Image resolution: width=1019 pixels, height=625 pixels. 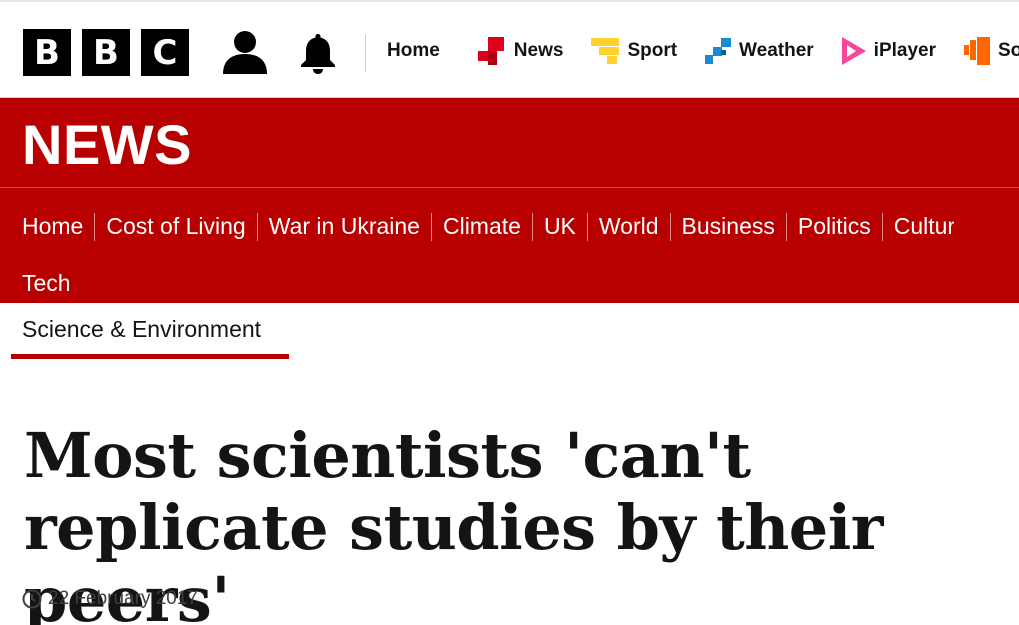 What do you see at coordinates (365, 53) in the screenshot?
I see `top-bar-divider` at bounding box center [365, 53].